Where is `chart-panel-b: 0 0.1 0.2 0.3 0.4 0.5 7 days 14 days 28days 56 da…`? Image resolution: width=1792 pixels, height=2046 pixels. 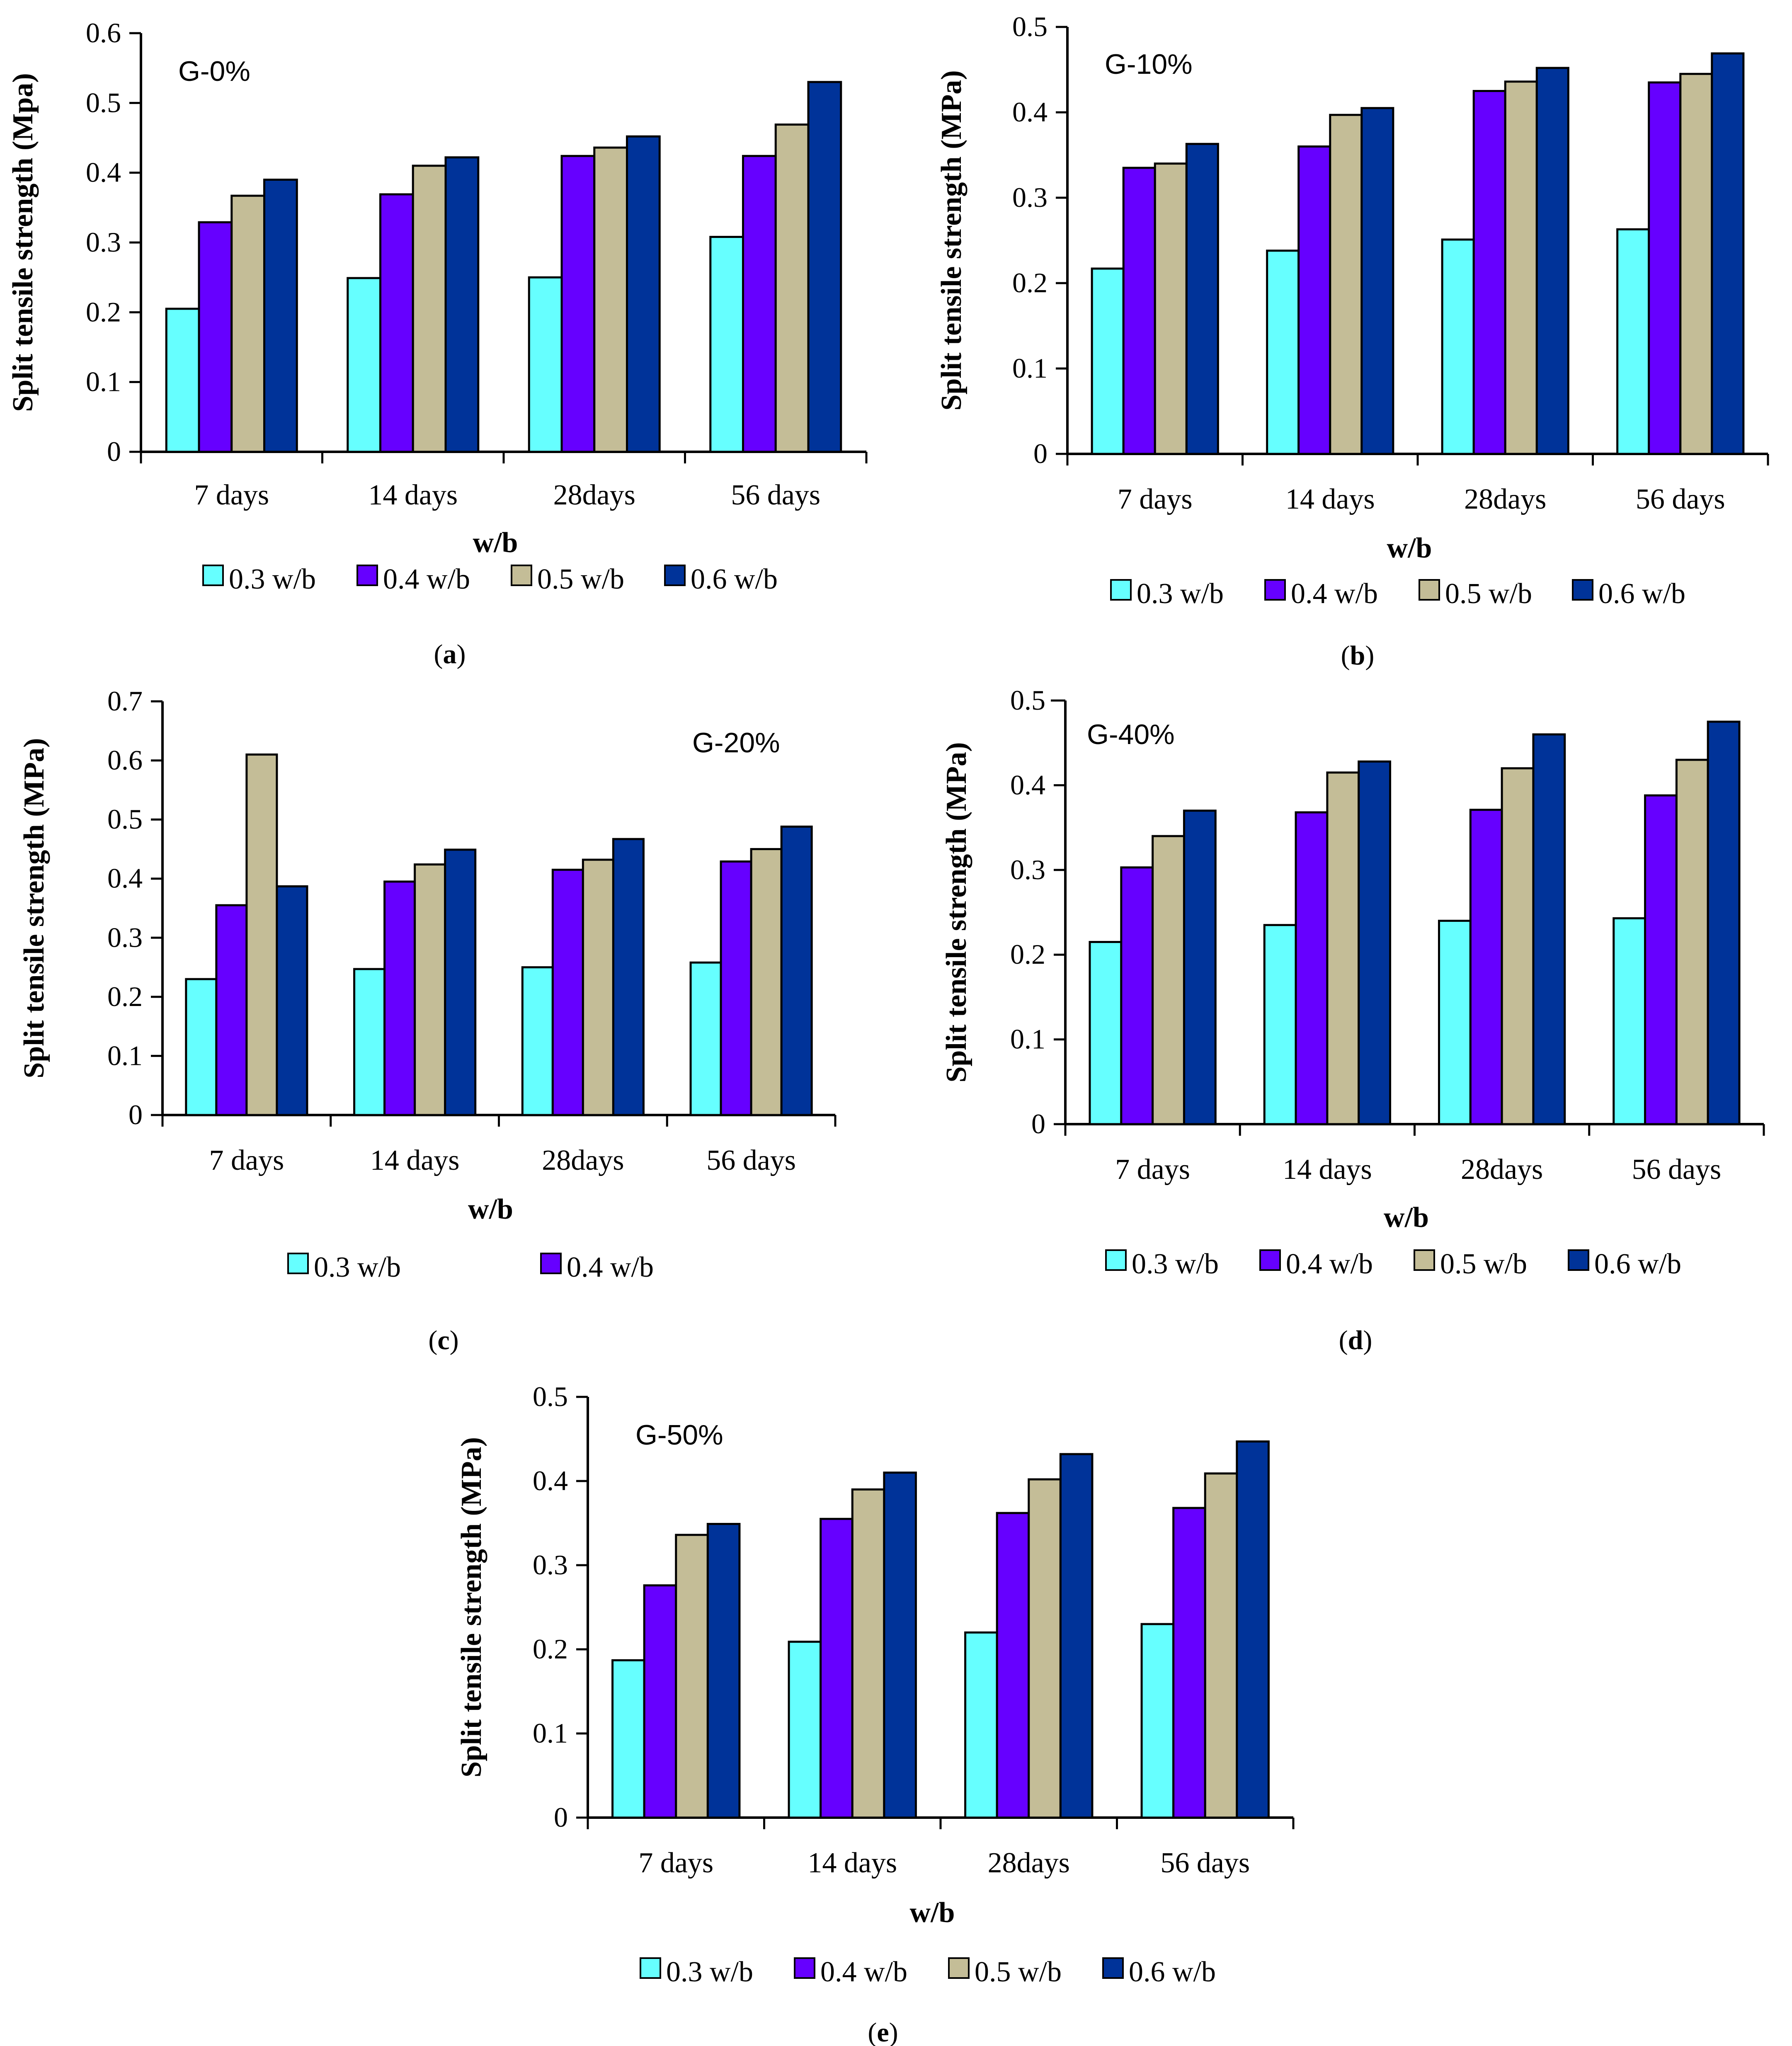 chart-panel-b: 0 0.1 0.2 0.3 0.4 0.5 7 days 14 days 28days 56 da… is located at coordinates (1352, 341).